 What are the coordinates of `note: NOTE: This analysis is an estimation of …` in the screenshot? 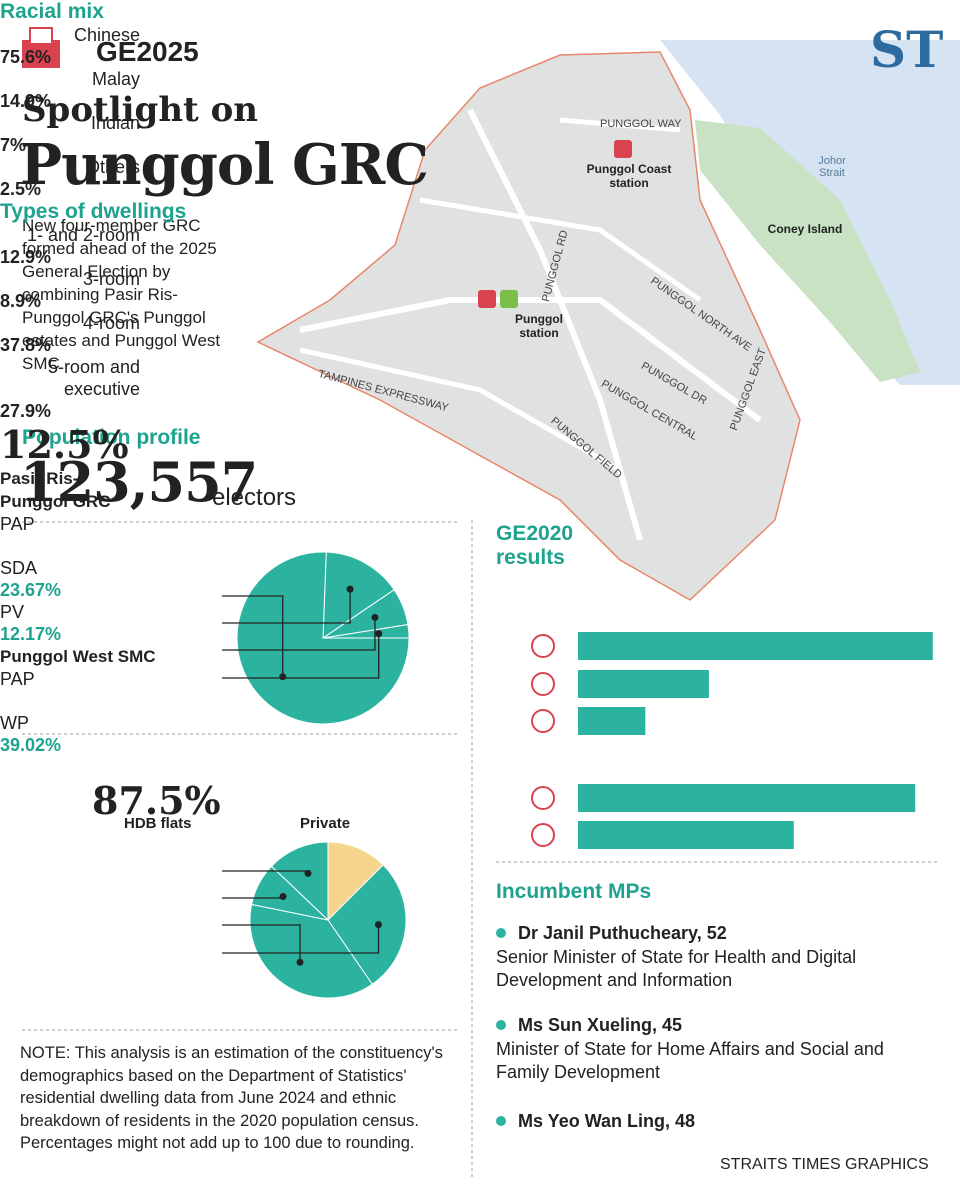 It's located at (231, 1098).